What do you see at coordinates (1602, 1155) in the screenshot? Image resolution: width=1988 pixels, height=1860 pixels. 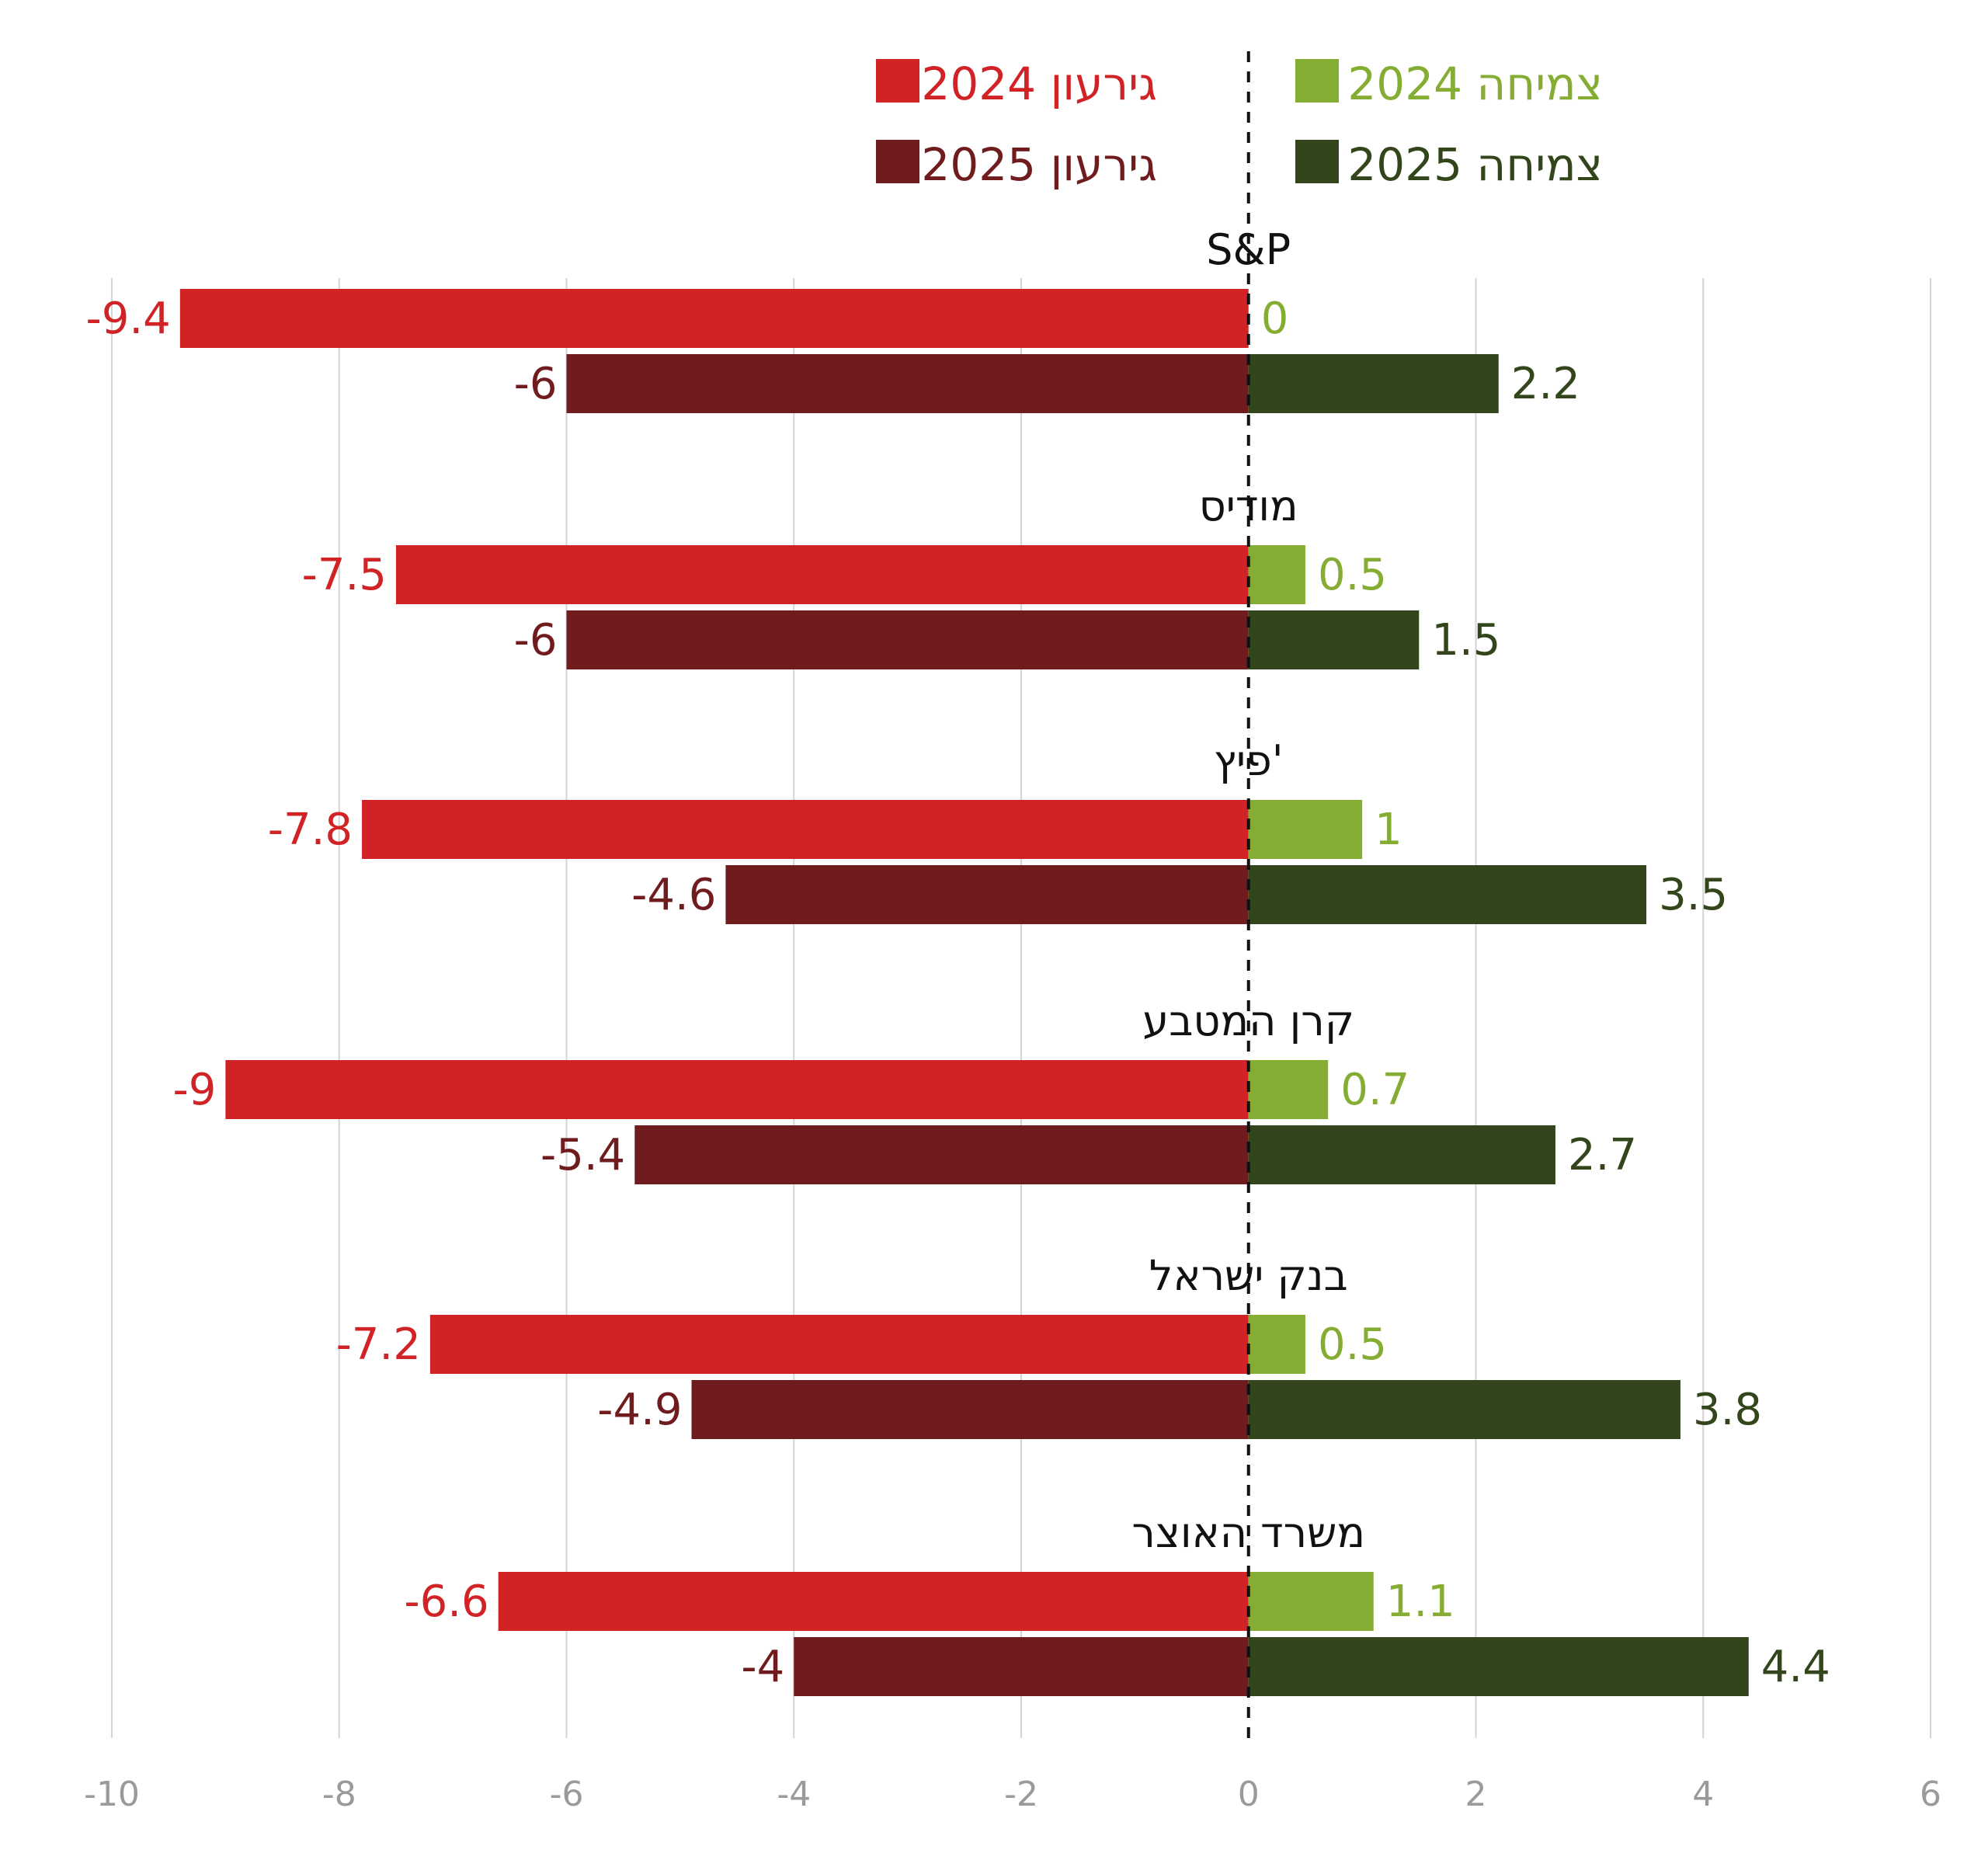 I see `data-label: 2.7` at bounding box center [1602, 1155].